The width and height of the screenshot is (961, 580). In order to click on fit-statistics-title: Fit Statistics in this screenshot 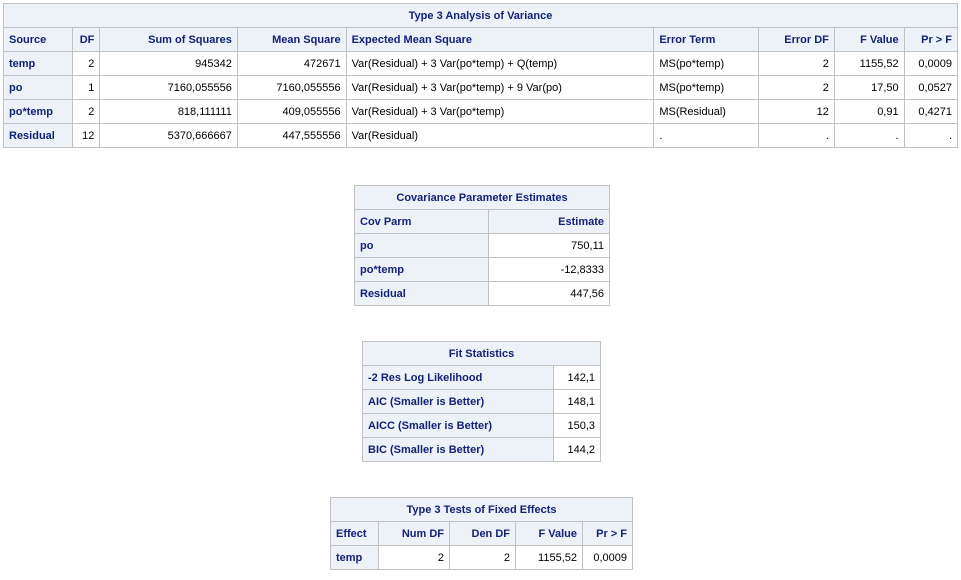, I will do `click(481, 353)`.